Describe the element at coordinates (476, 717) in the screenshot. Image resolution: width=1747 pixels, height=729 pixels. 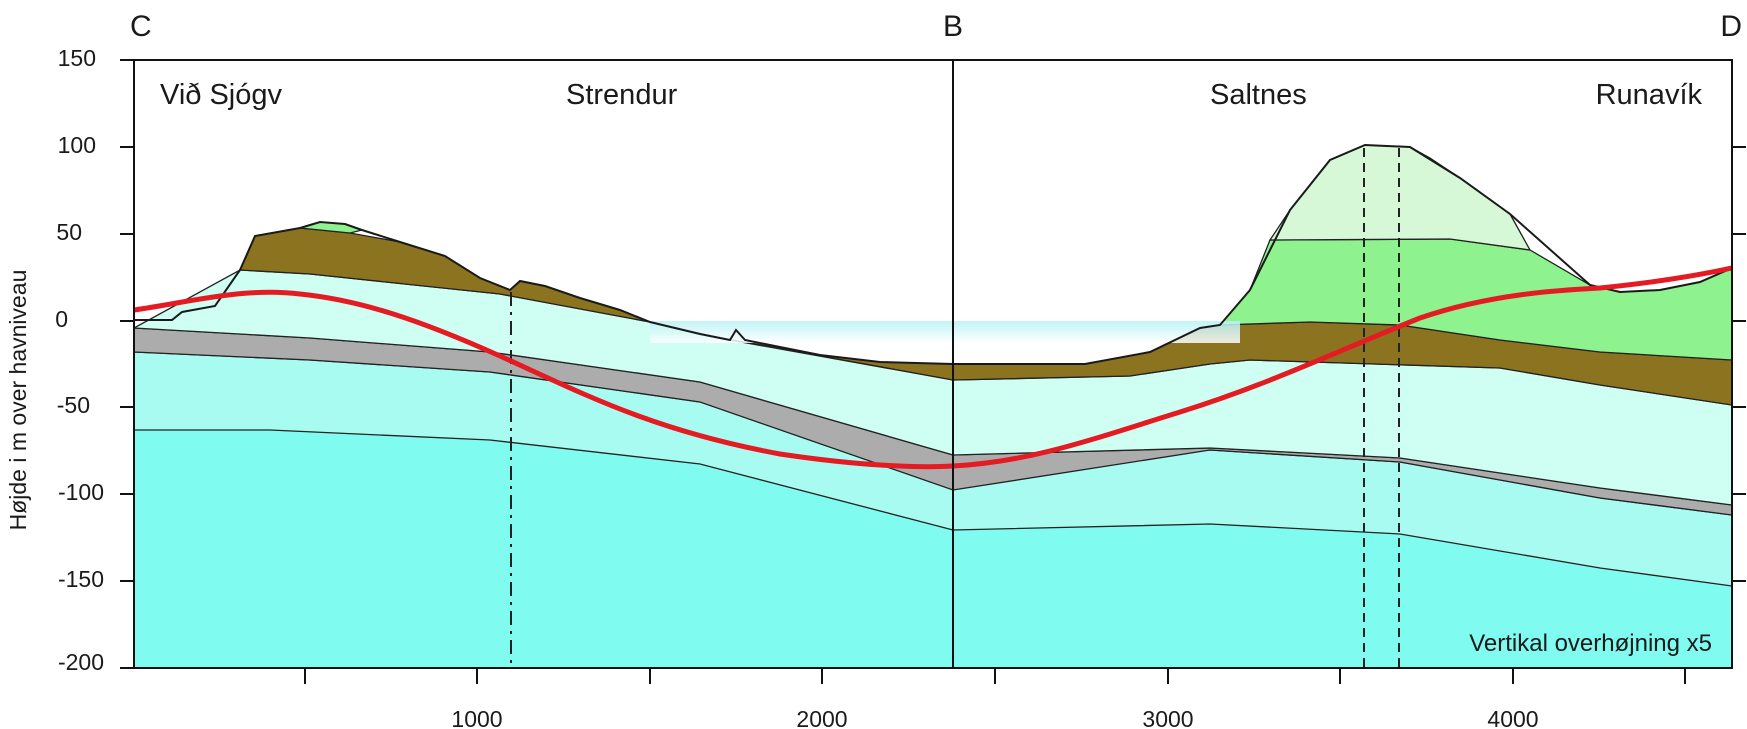
I see `x-tick-label: 1000` at that location.